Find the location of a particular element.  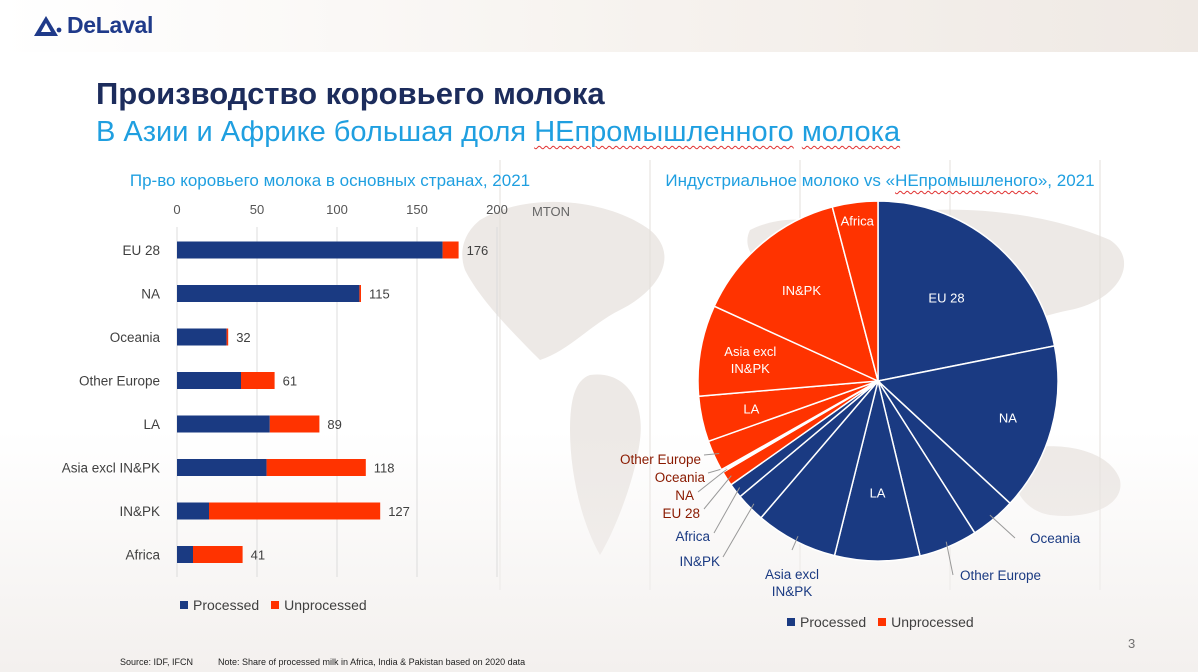

category-label: NA is located at coordinates (150, 294).